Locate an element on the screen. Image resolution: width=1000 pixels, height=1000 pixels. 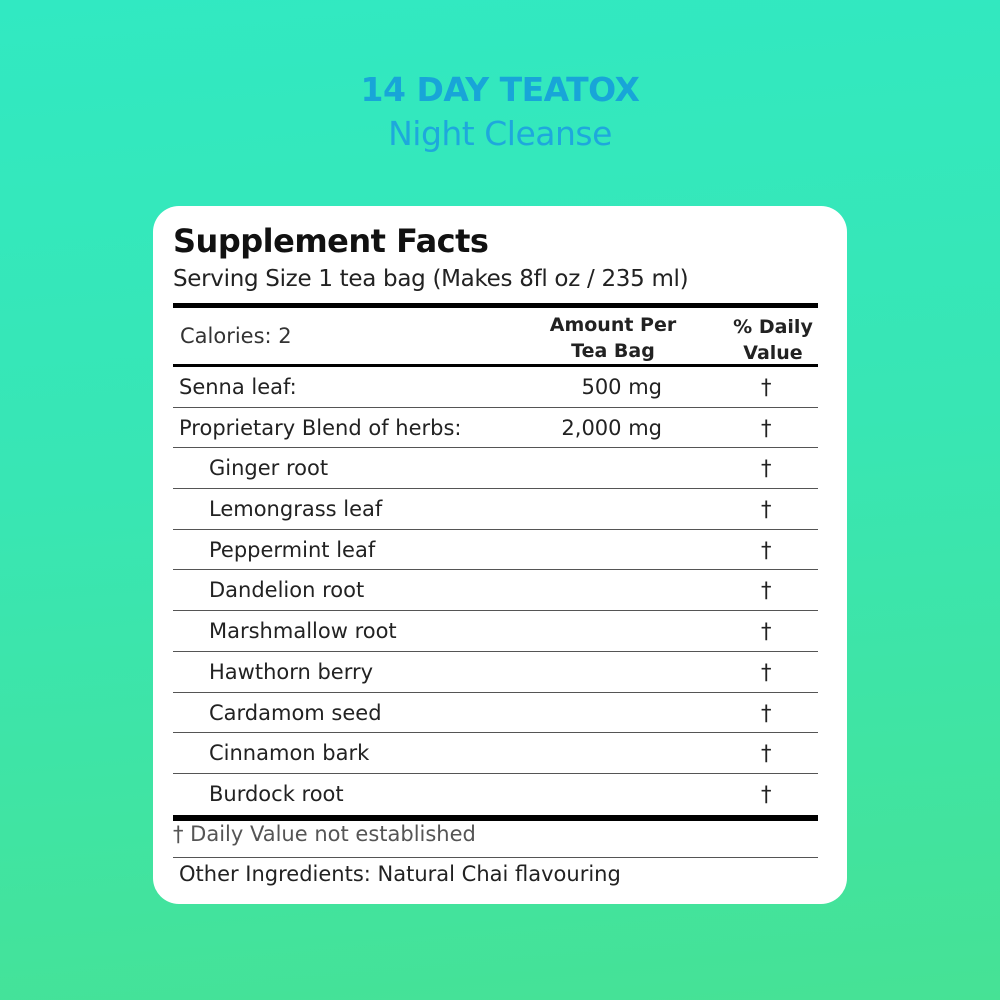
table-row: Lemongrass leaf † is located at coordinates (495, 509).